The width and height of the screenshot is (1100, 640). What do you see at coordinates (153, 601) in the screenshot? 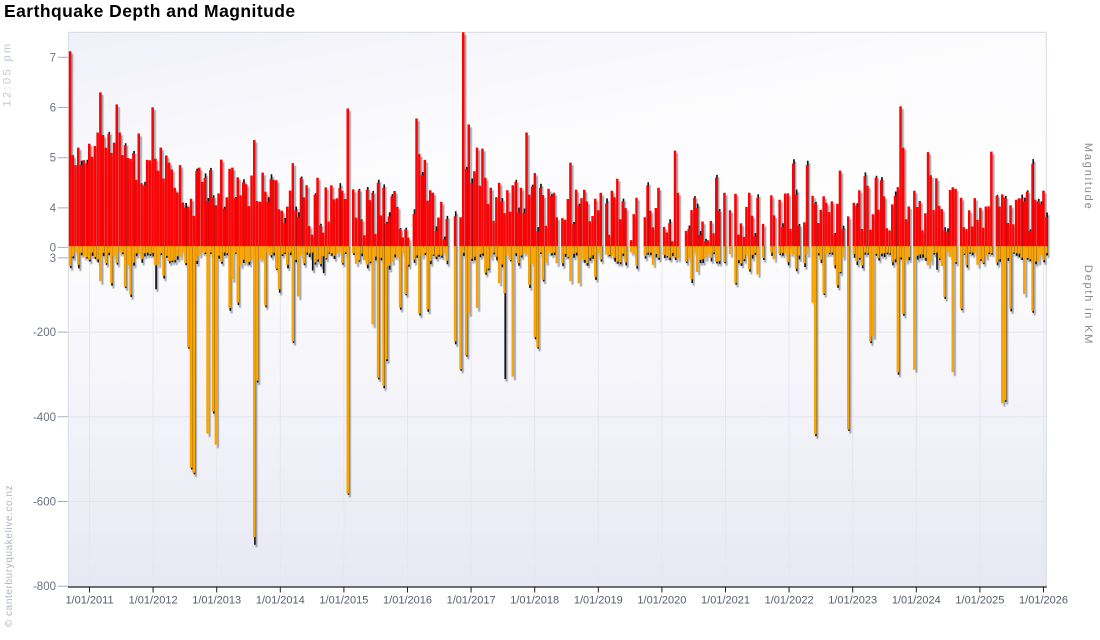
I see `svg-text: 1/01/2012` at bounding box center [153, 601].